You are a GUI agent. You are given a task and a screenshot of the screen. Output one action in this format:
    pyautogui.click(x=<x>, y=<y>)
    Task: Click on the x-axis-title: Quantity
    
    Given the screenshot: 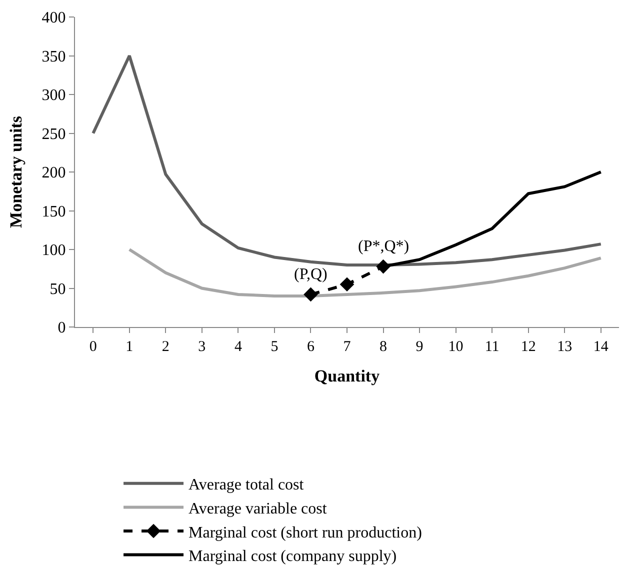 What is the action you would take?
    pyautogui.click(x=347, y=376)
    